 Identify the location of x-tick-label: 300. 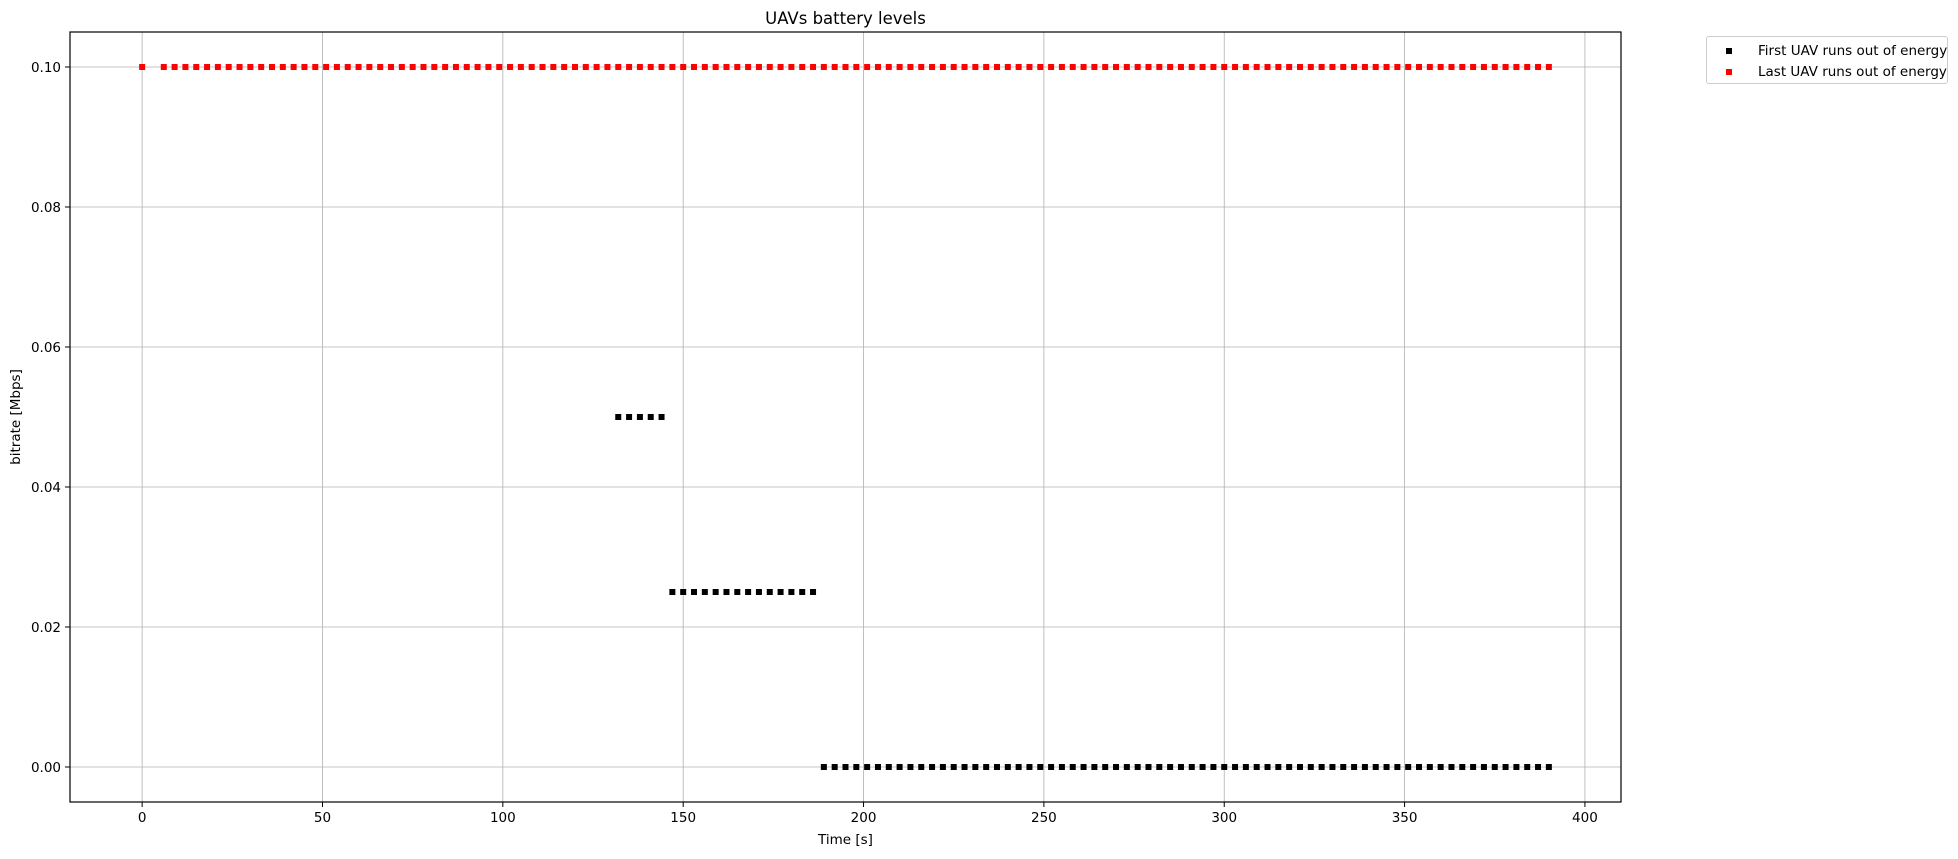
(1224, 818).